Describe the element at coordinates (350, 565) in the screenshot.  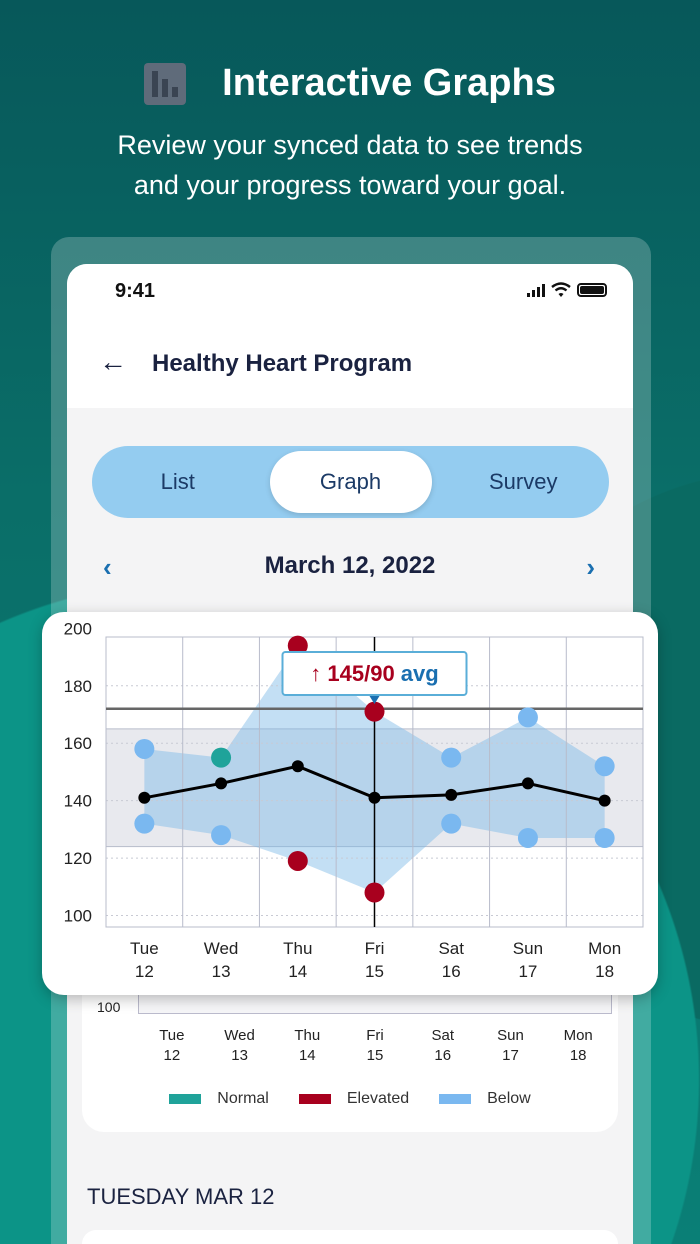
I see `current-date: March 12, 2022` at that location.